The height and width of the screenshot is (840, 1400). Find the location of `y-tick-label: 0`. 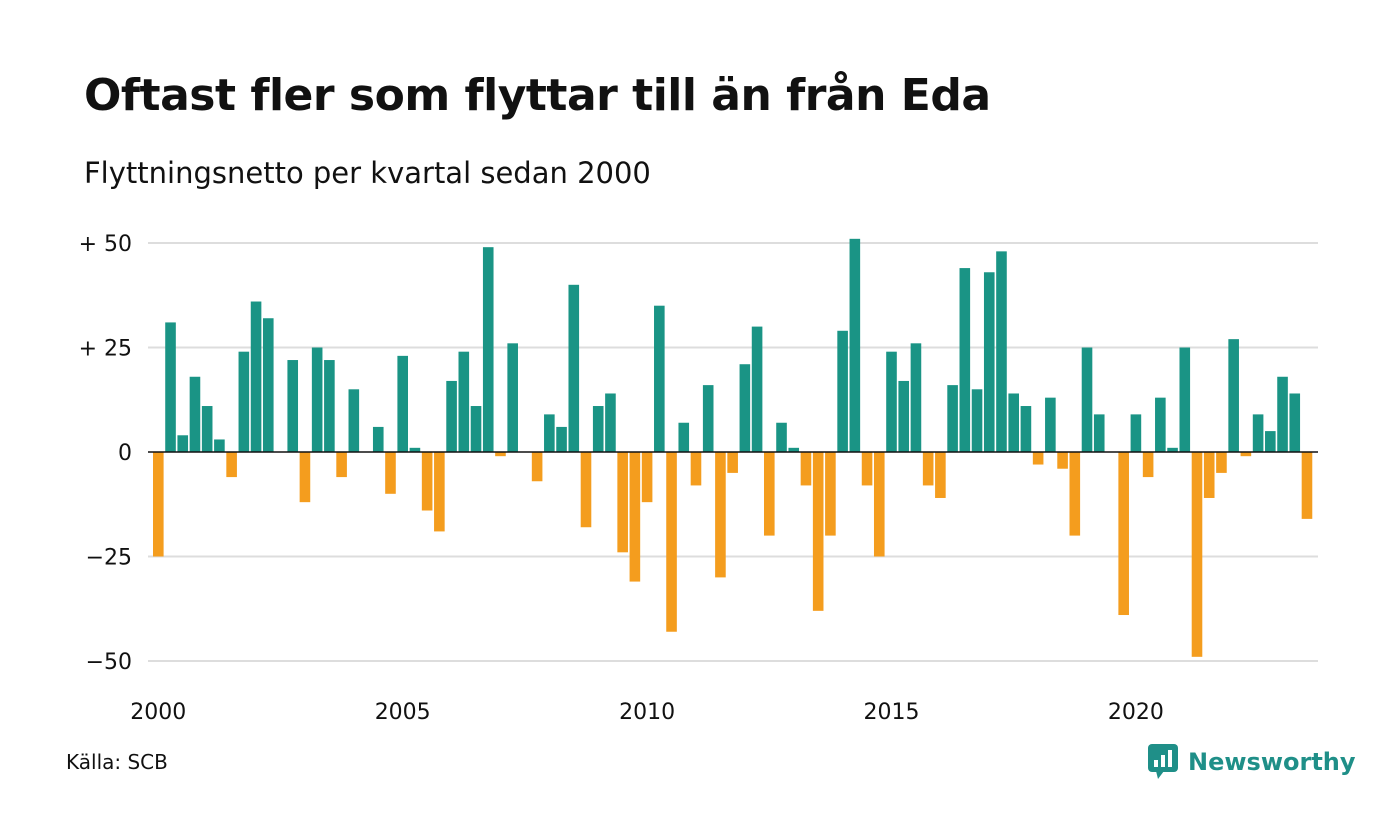

y-tick-label: 0 is located at coordinates (125, 453).